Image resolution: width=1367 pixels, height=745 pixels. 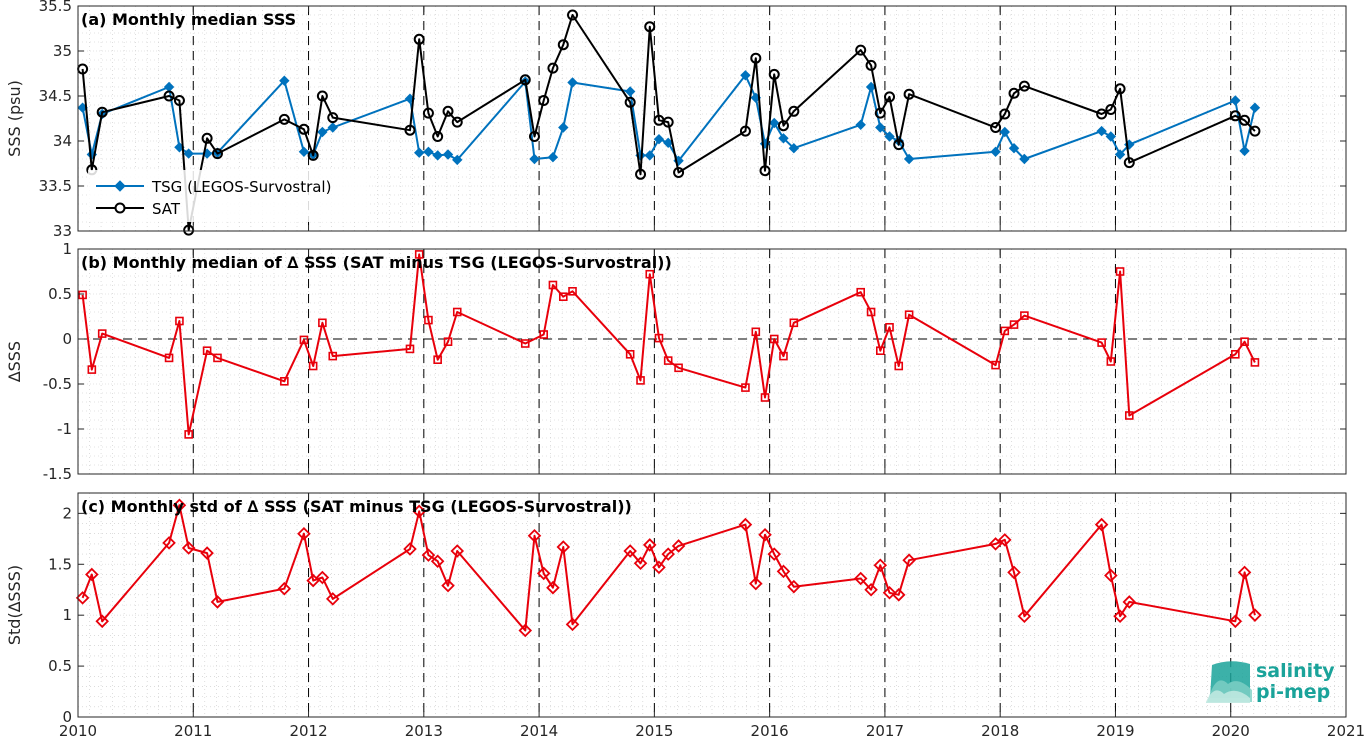 What do you see at coordinates (57, 384) in the screenshot?
I see `y-tick-label: -0.5` at bounding box center [57, 384].